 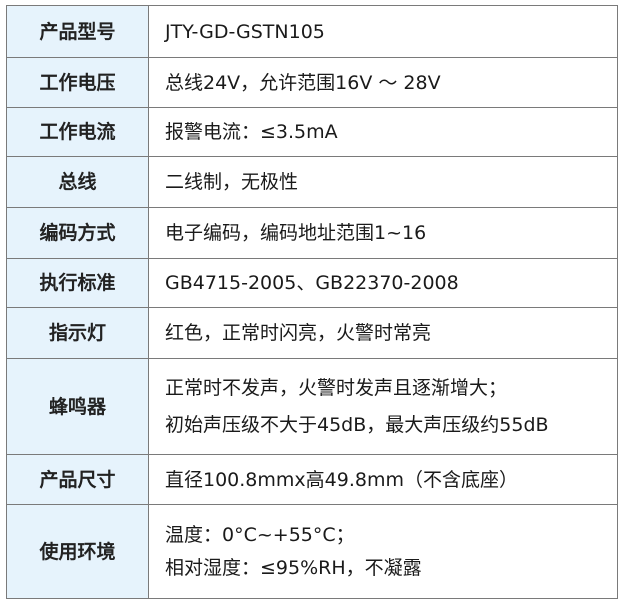 What do you see at coordinates (336, 387) in the screenshot?
I see `value-line: 正常时不发声，火警时发声且逐渐增大；` at bounding box center [336, 387].